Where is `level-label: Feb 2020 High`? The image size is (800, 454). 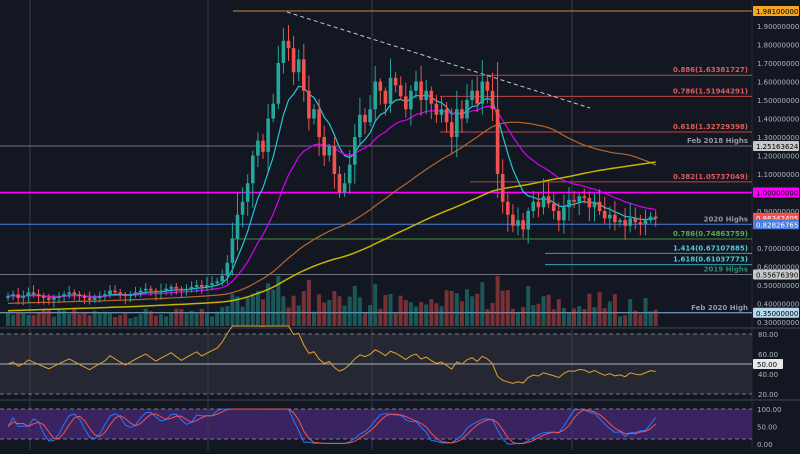 level-label: Feb 2020 High is located at coordinates (719, 308).